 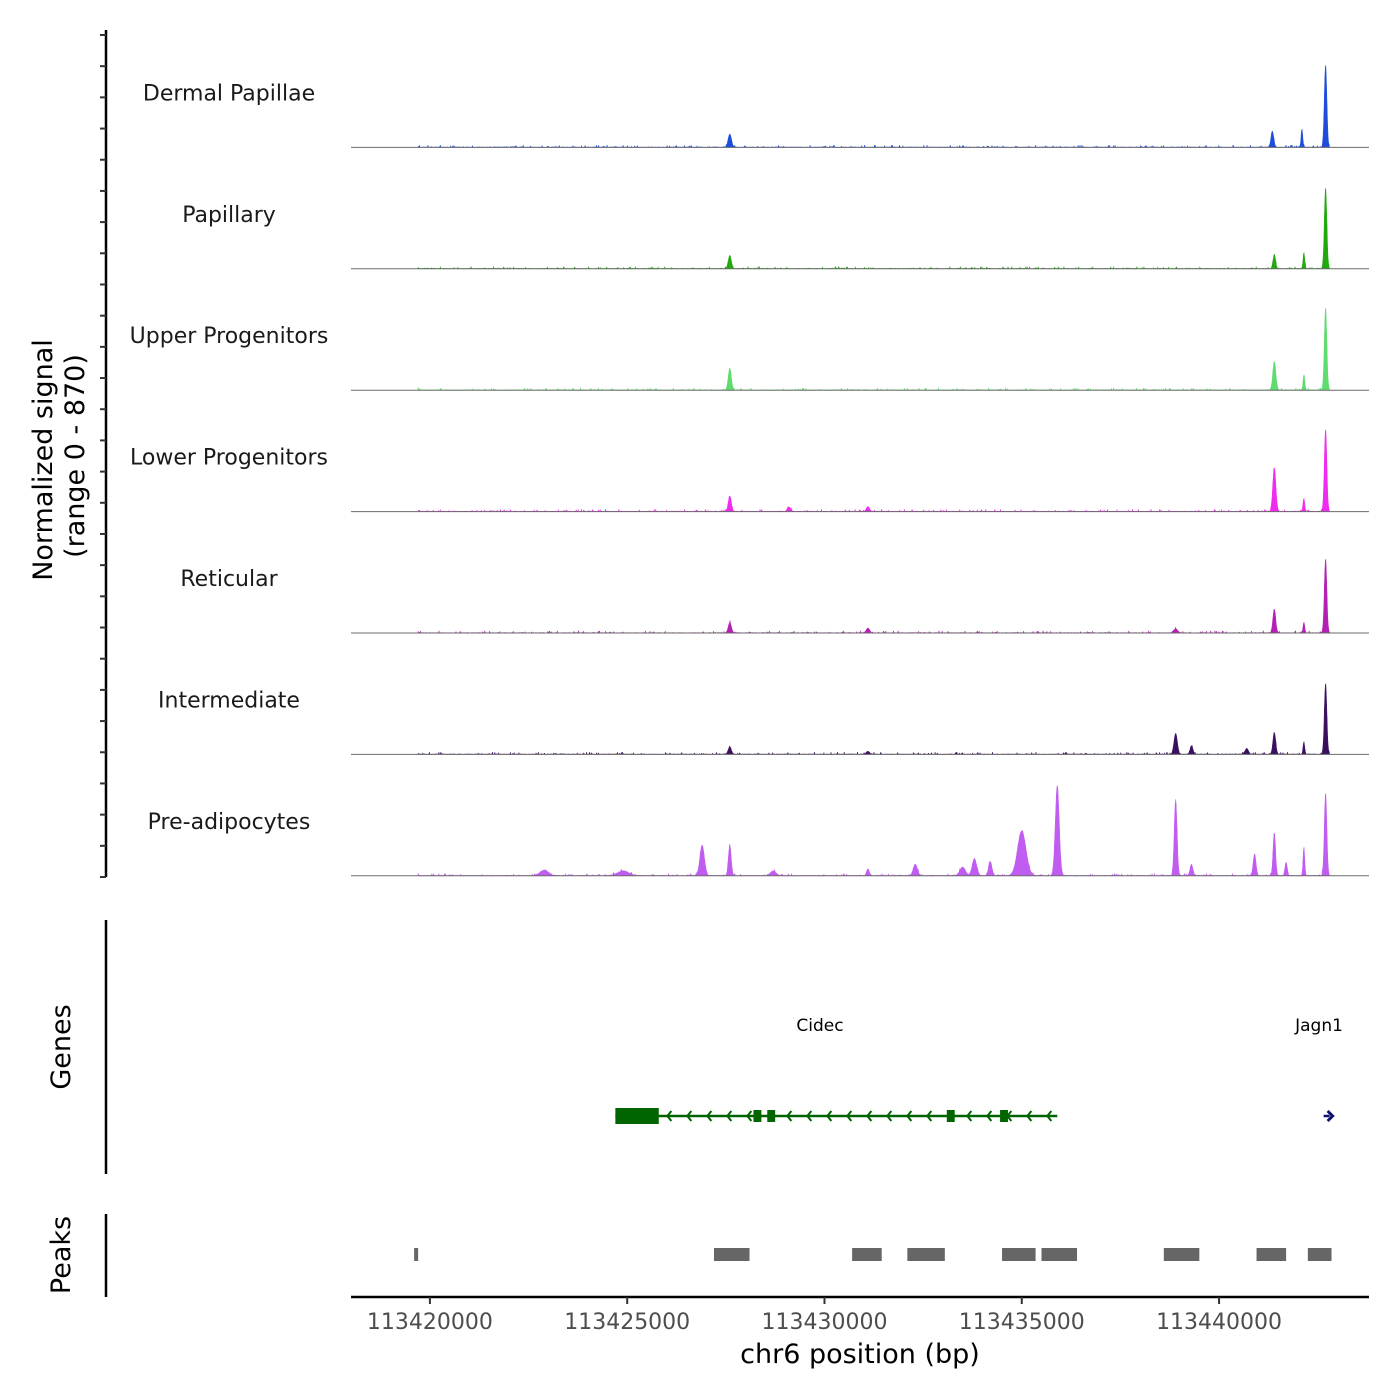 I want to click on x-tick-label: 113440000, so click(x=1219, y=1322).